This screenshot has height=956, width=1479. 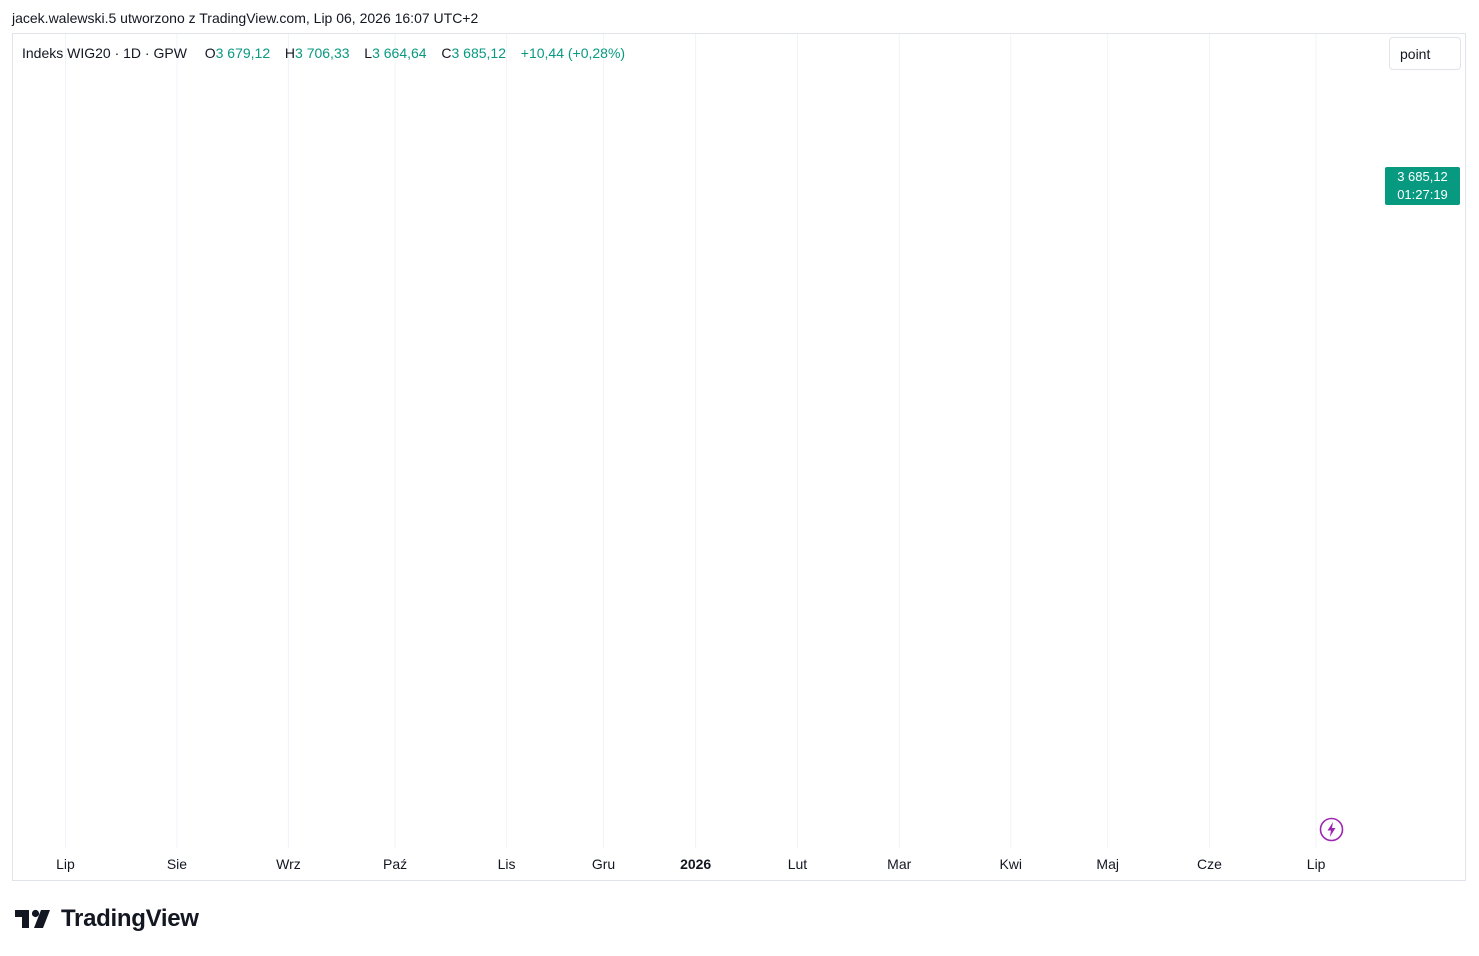 What do you see at coordinates (1422, 186) in the screenshot?
I see `last-price-tag: 3 685,12 01:27:19` at bounding box center [1422, 186].